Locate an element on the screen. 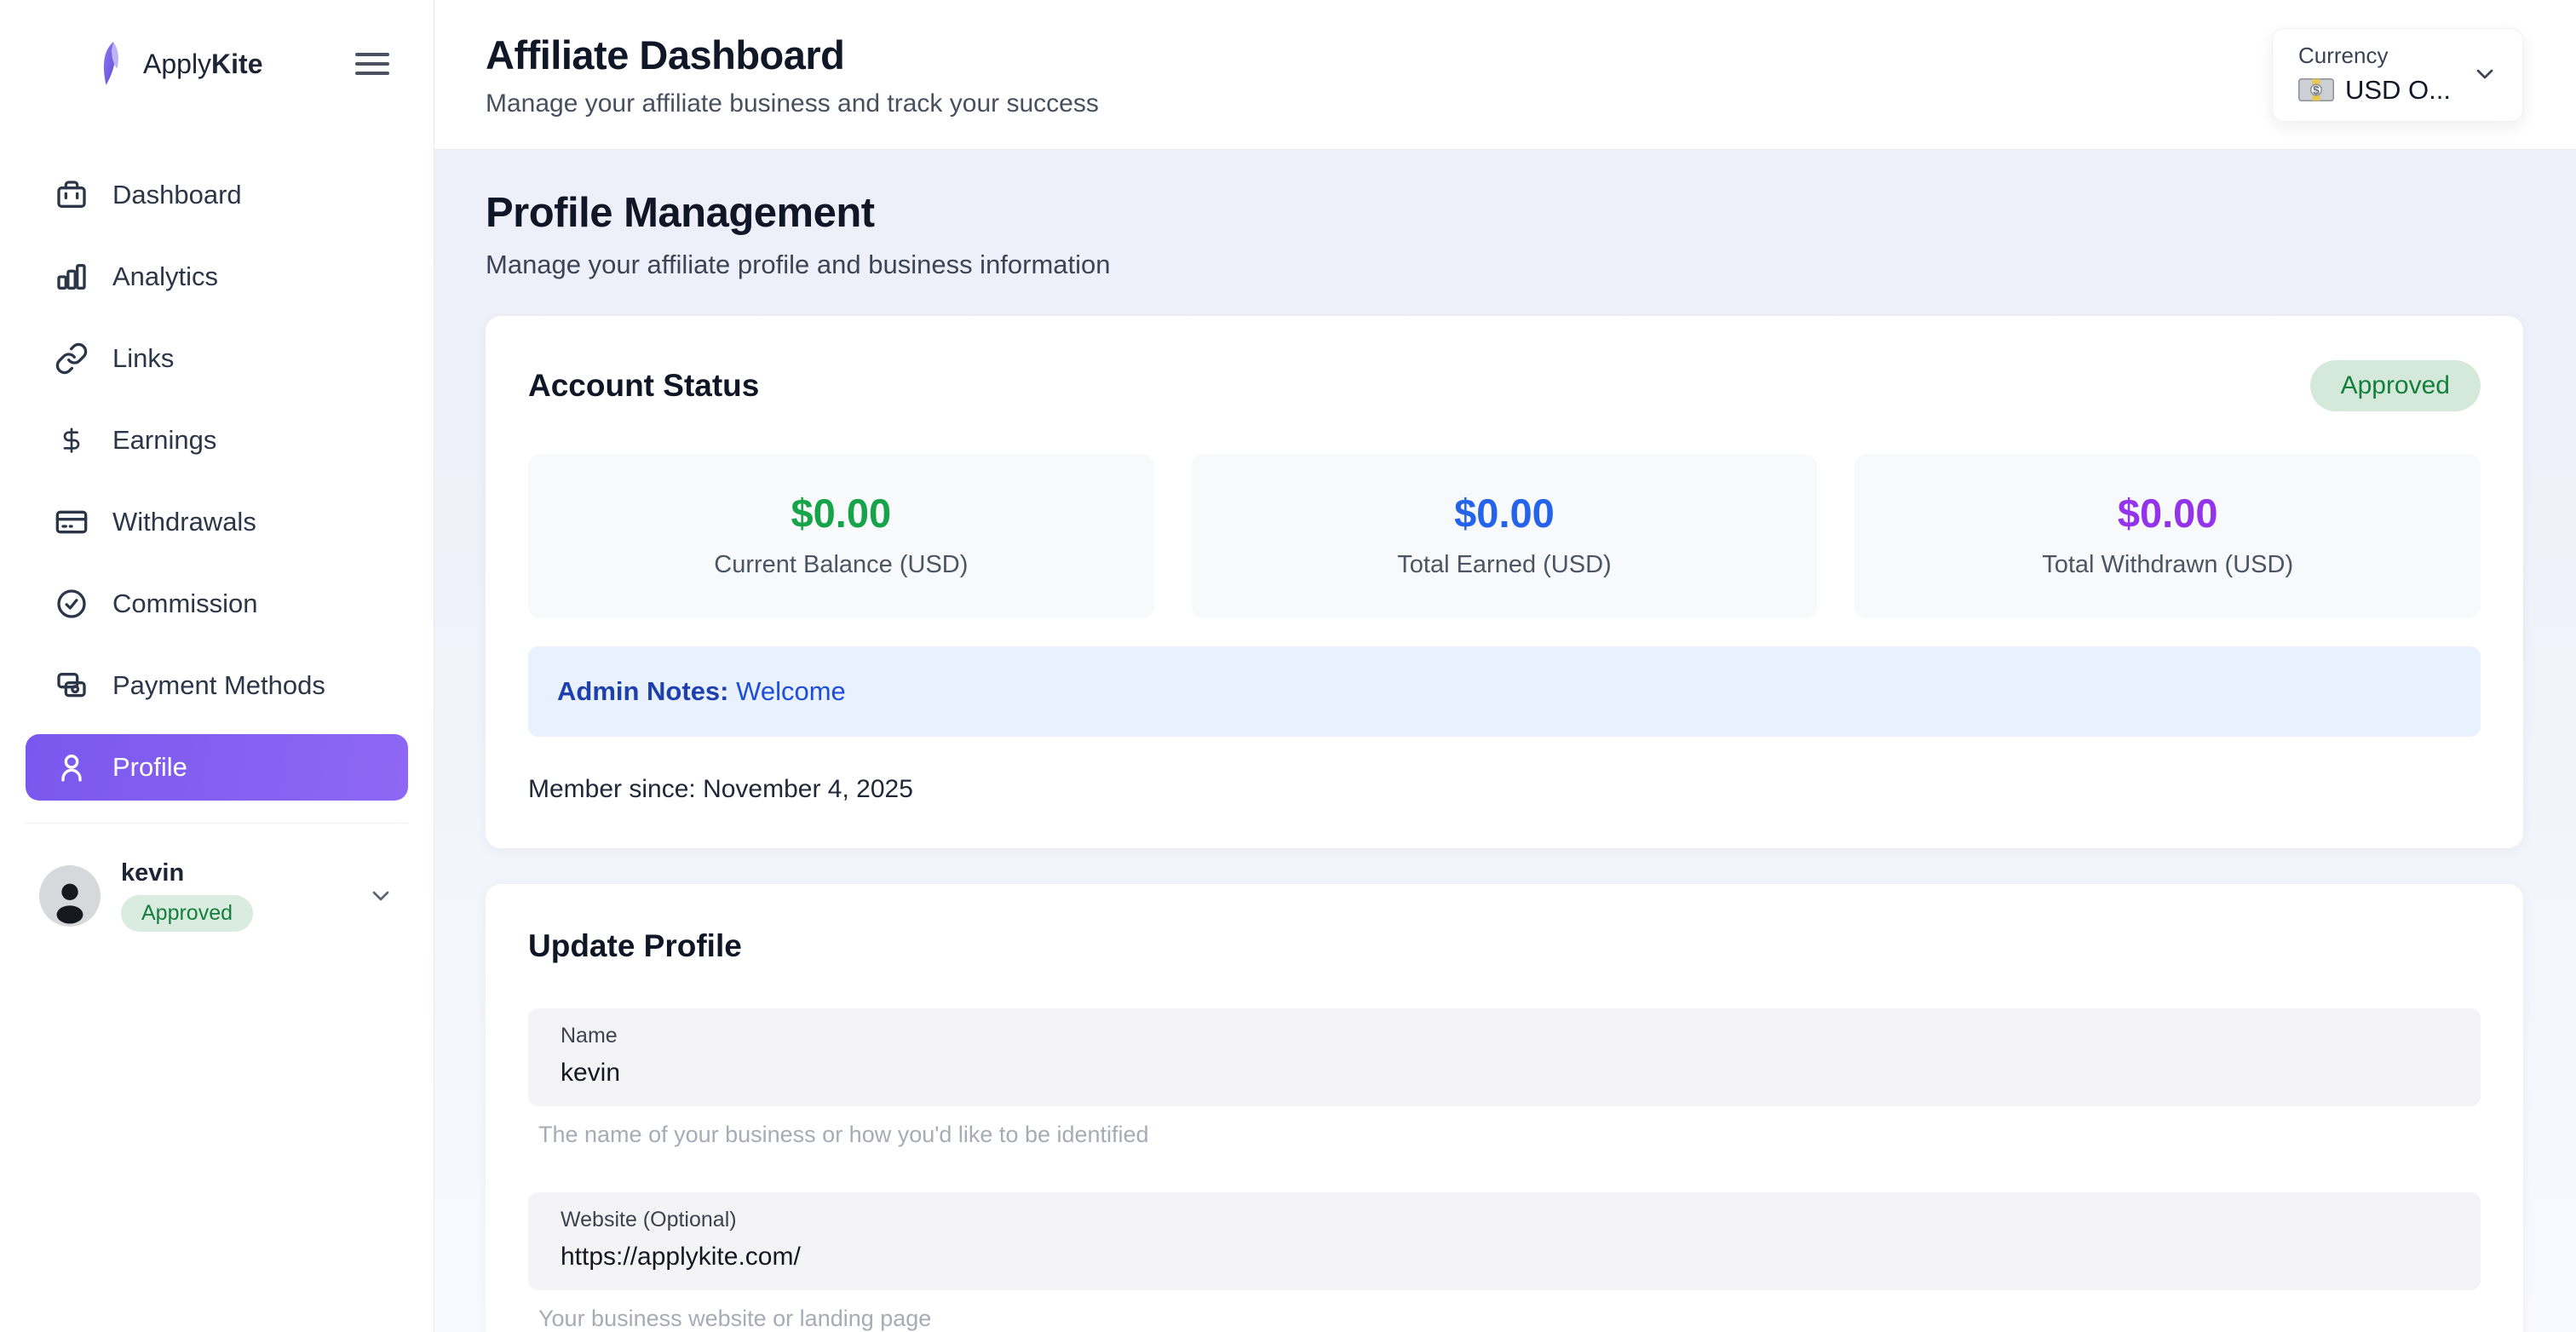 This screenshot has height=1332, width=2576. sidebar-item-links: Links is located at coordinates (217, 358).